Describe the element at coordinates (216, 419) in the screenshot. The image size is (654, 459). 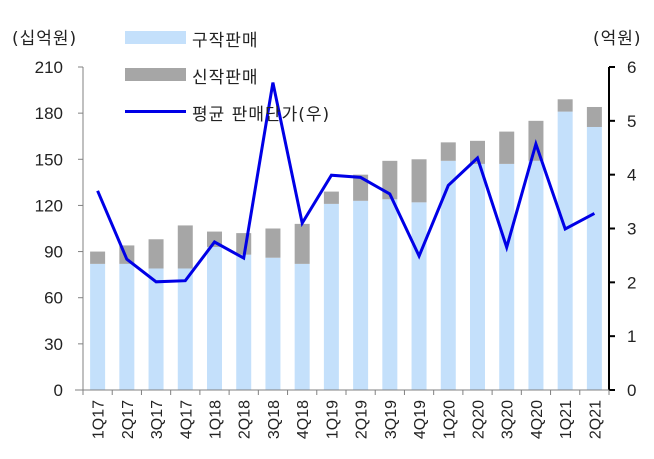
I see `x-axis-category-label: 1Q18` at that location.